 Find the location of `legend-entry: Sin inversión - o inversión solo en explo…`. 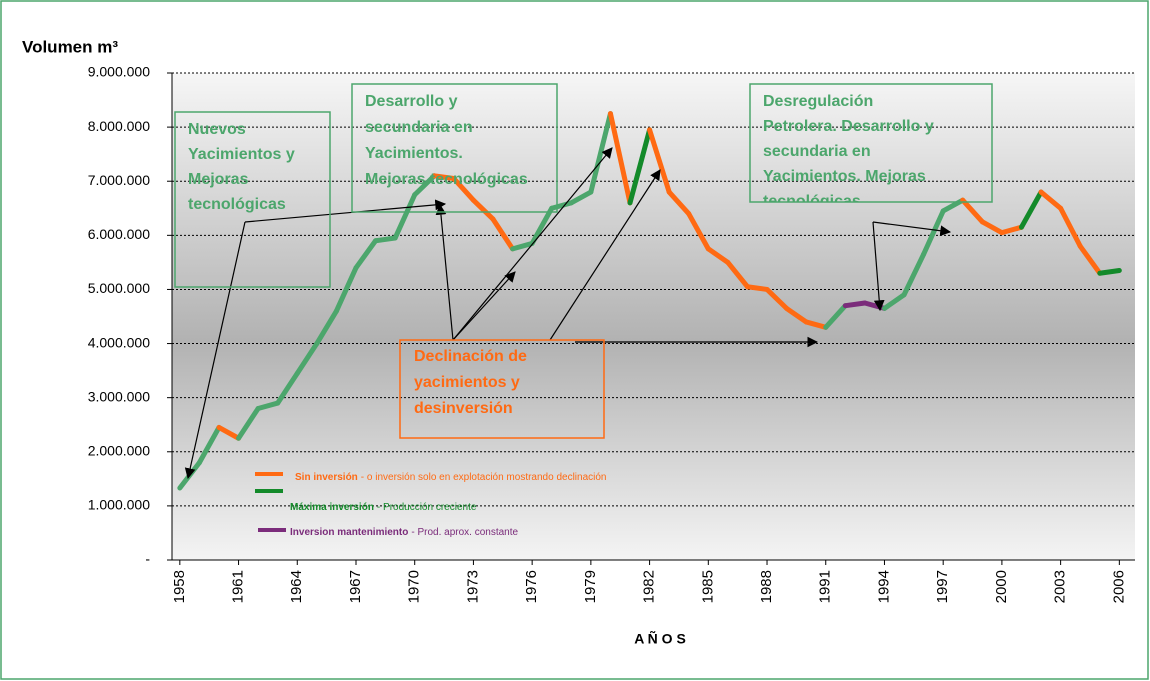

legend-entry: Sin inversión - o inversión solo en explo… is located at coordinates (451, 477).